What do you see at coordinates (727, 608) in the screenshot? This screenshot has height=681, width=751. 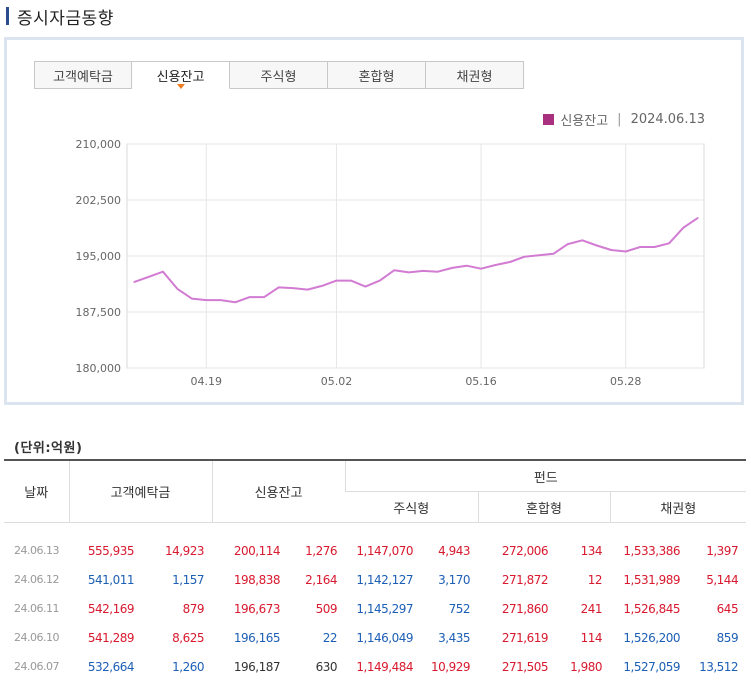 I see `cell-change: 645` at bounding box center [727, 608].